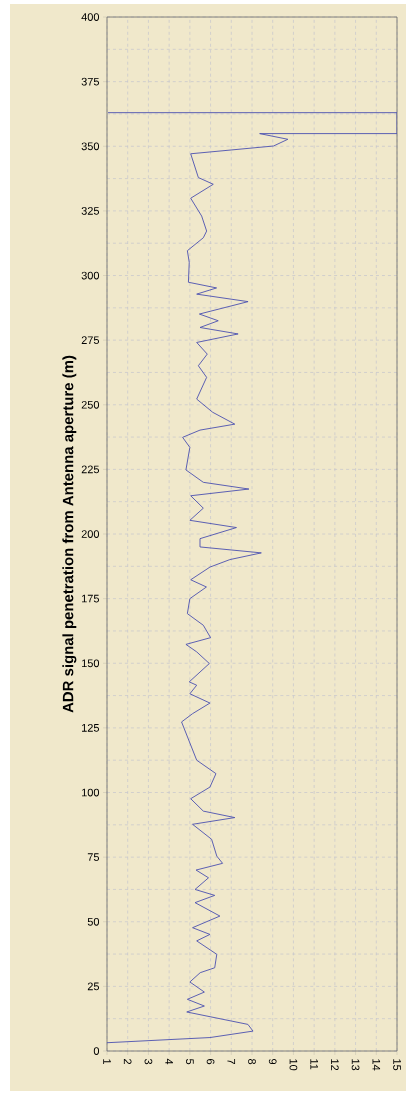 The width and height of the screenshot is (408, 1095). Describe the element at coordinates (252, 1061) in the screenshot. I see `x-tick-label: 8` at that location.